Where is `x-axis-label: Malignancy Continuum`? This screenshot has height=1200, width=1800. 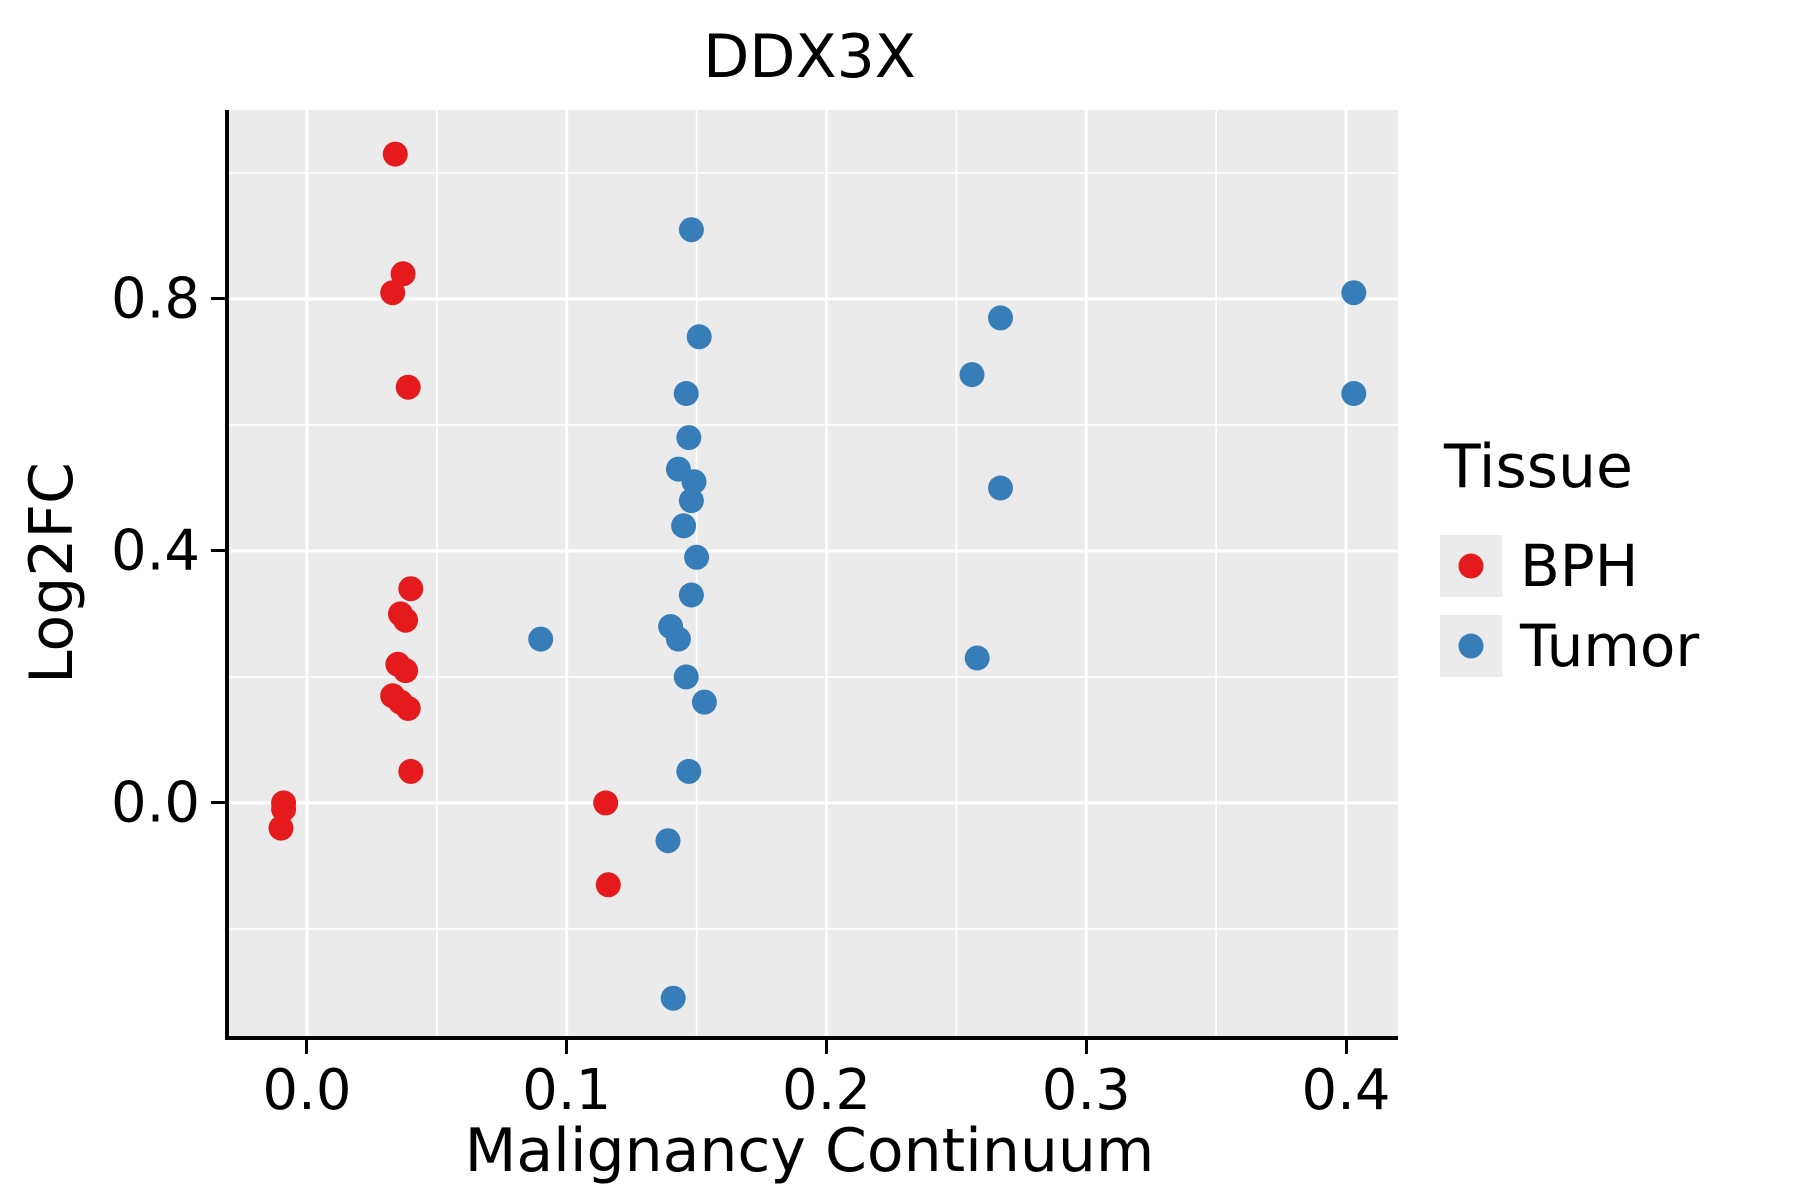
x-axis-label: Malignancy Continuum is located at coordinates (809, 1151).